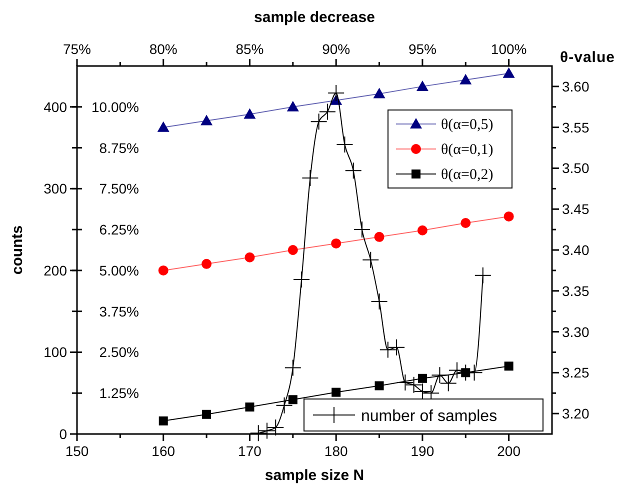  What do you see at coordinates (56, 188) in the screenshot?
I see `y-tick-label: 300` at bounding box center [56, 188].